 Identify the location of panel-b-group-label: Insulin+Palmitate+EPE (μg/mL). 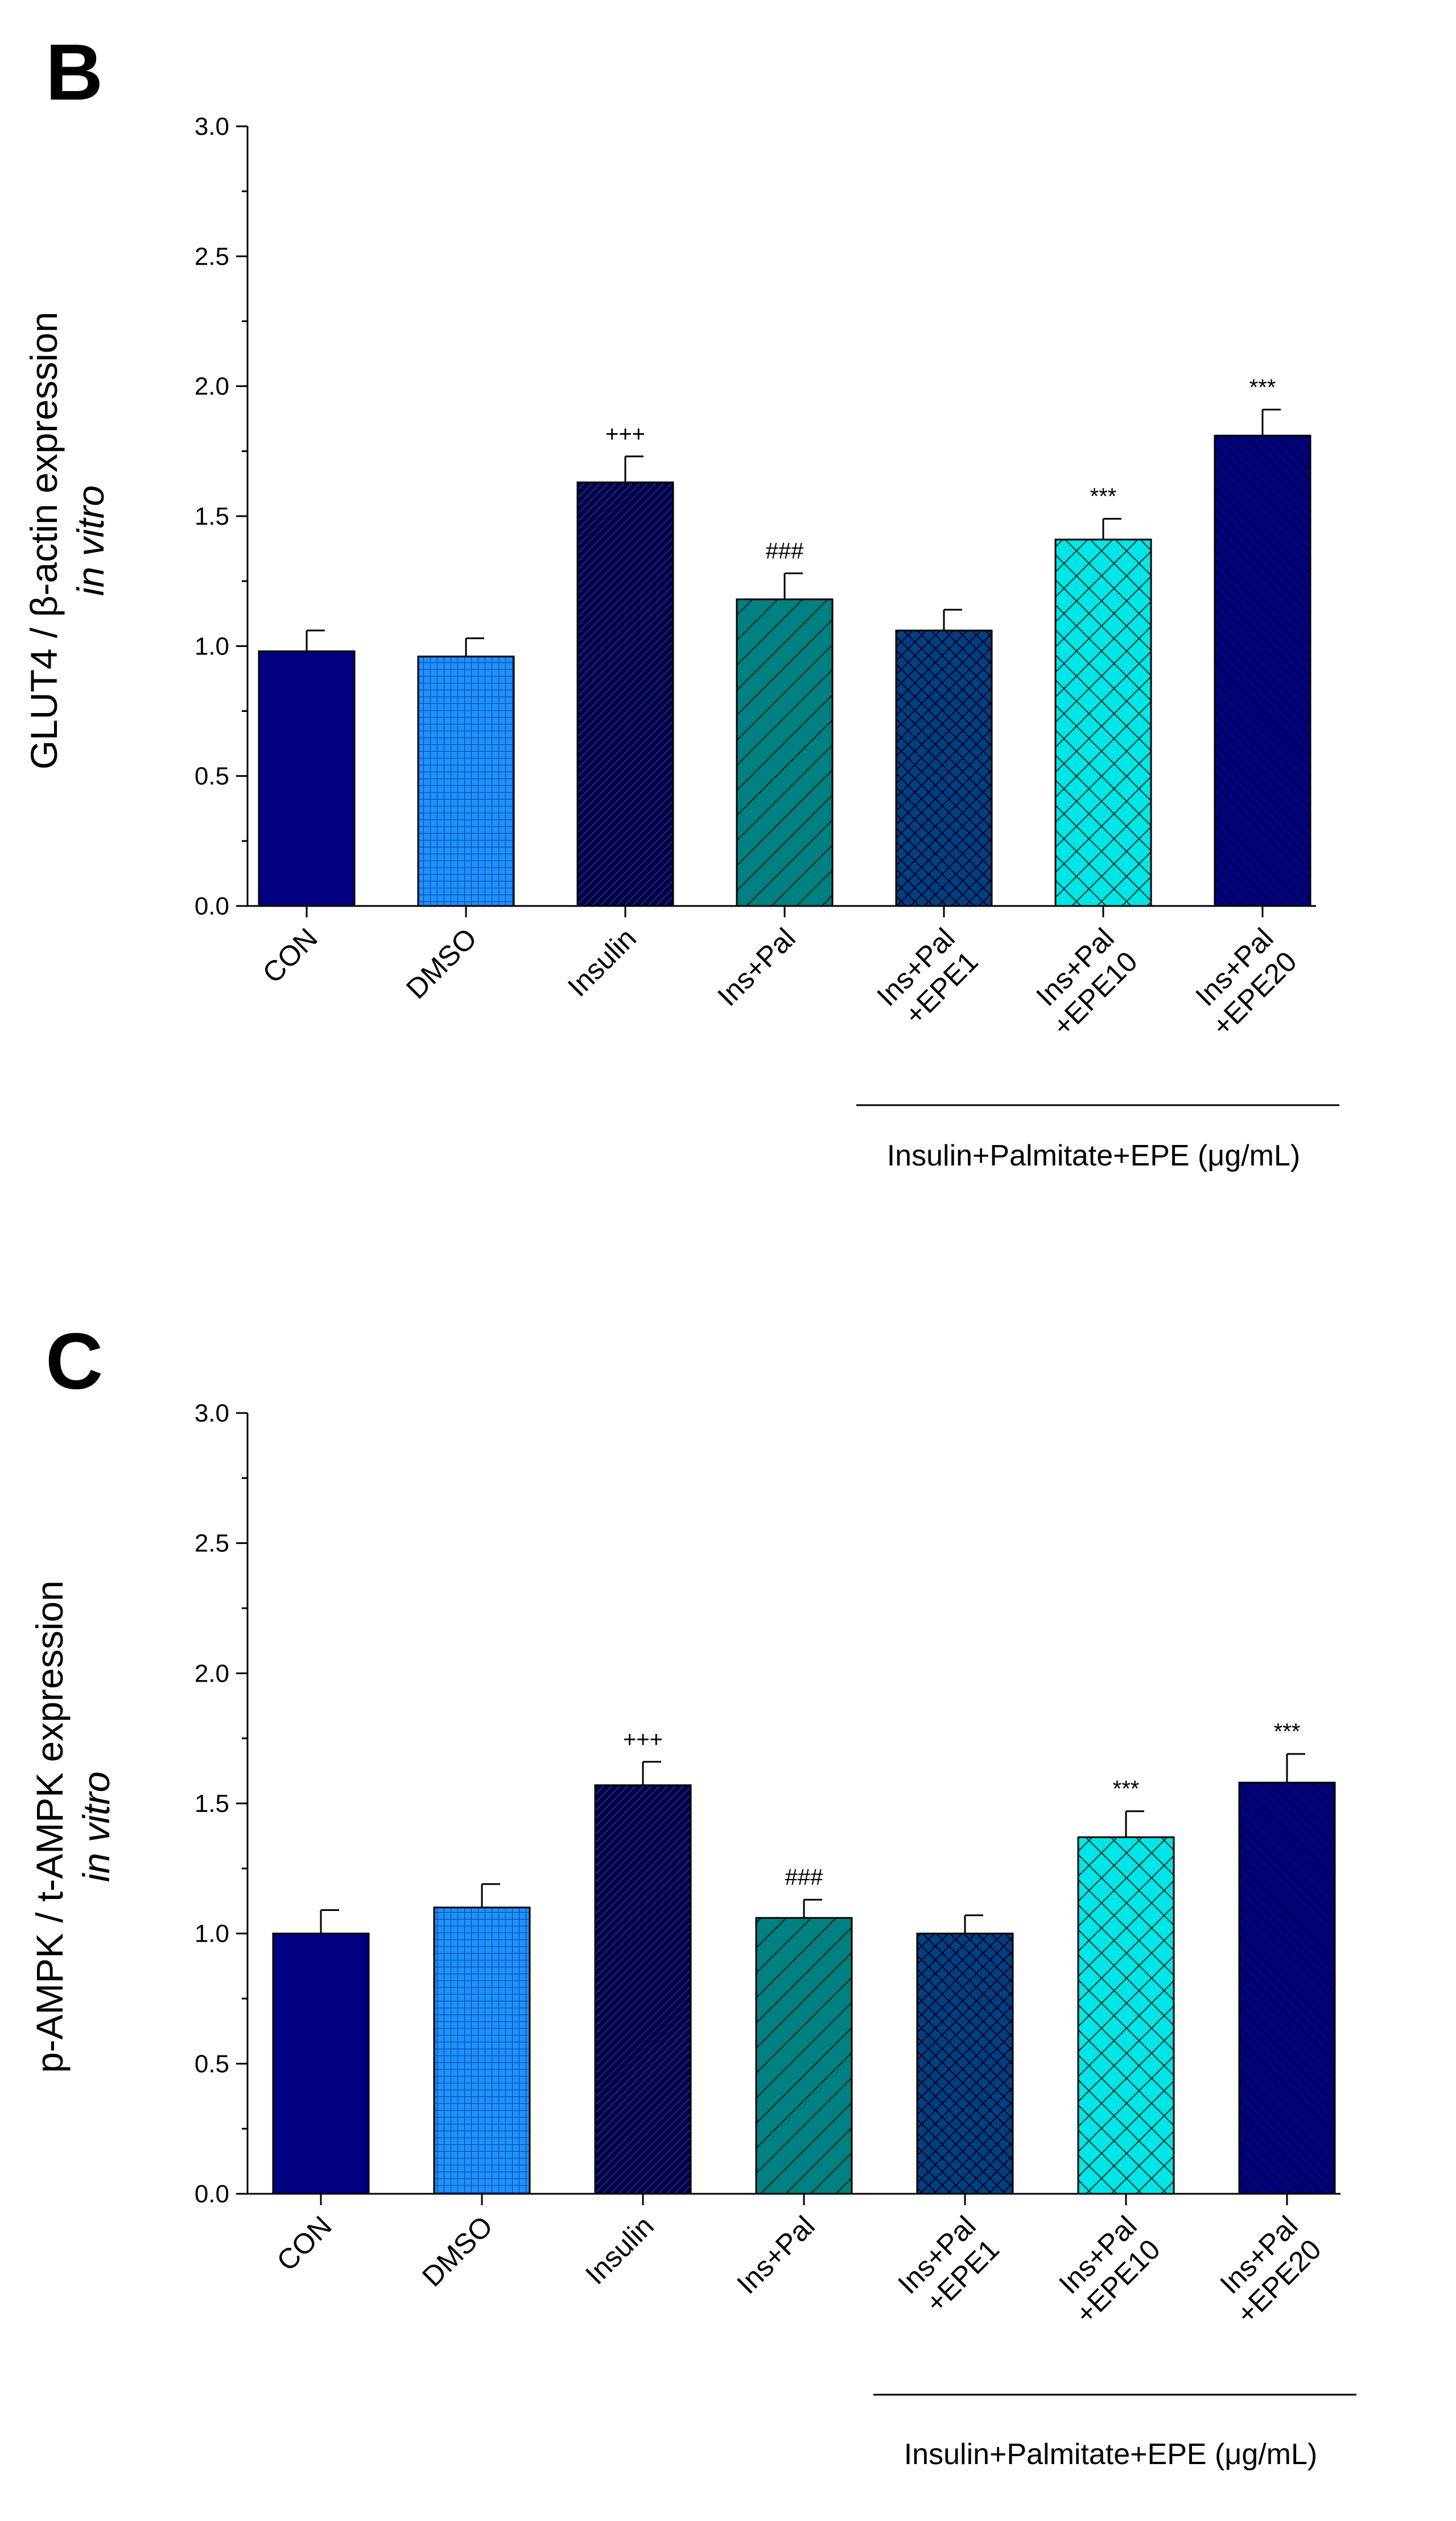
(1094, 1155).